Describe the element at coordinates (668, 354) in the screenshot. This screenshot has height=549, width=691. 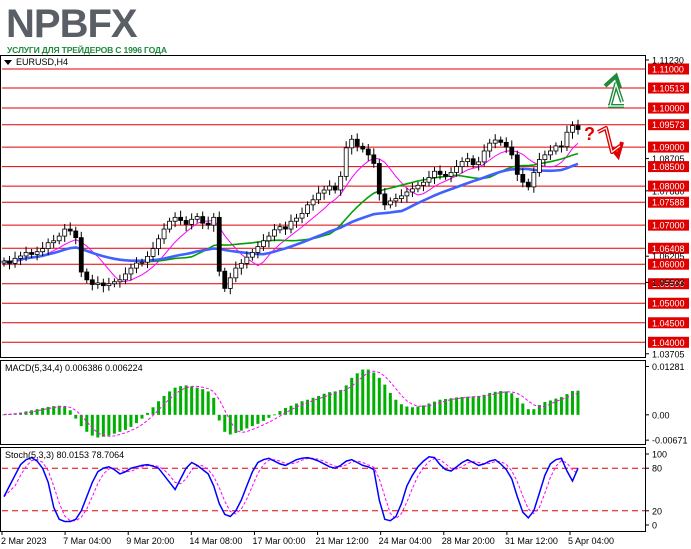
I see `price-tick-label: 1.03705` at that location.